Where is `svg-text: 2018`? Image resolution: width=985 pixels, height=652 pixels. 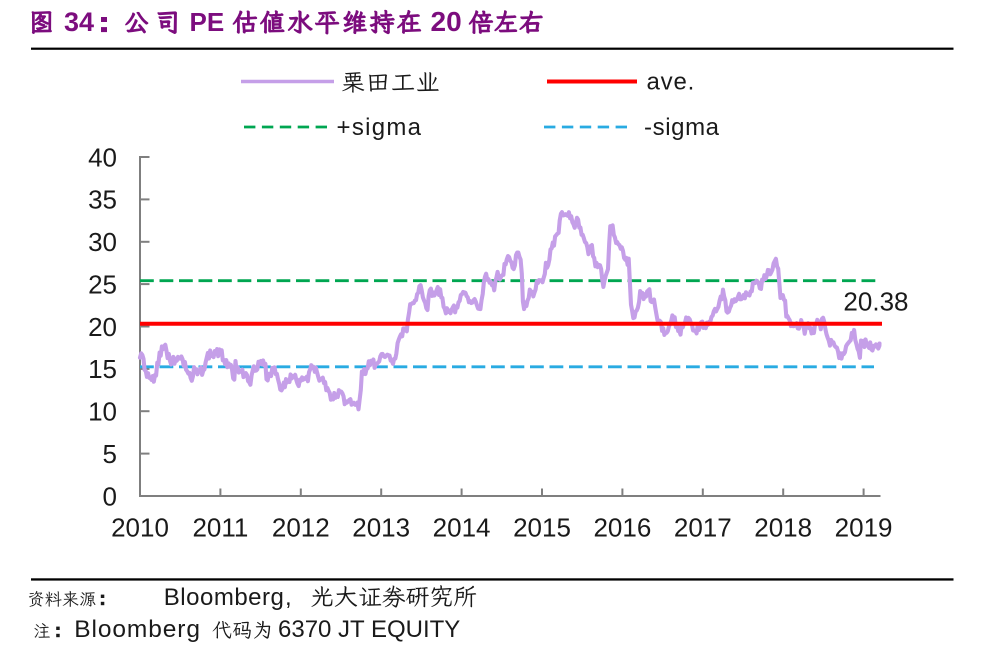
svg-text: 2018 is located at coordinates (783, 528).